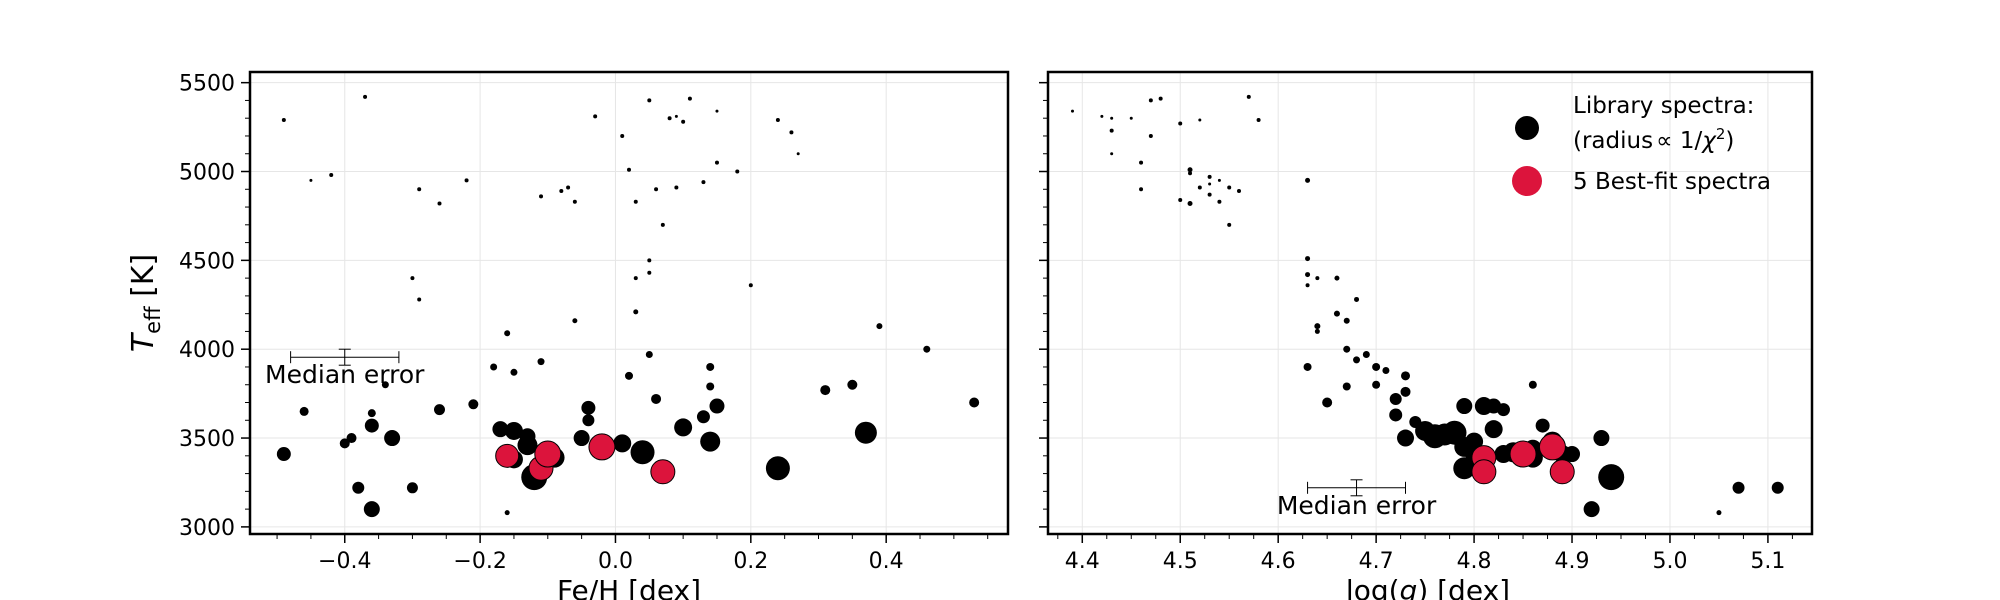 This screenshot has height=600, width=2000. Describe the element at coordinates (207, 439) in the screenshot. I see `y-tick-label: 3500` at that location.